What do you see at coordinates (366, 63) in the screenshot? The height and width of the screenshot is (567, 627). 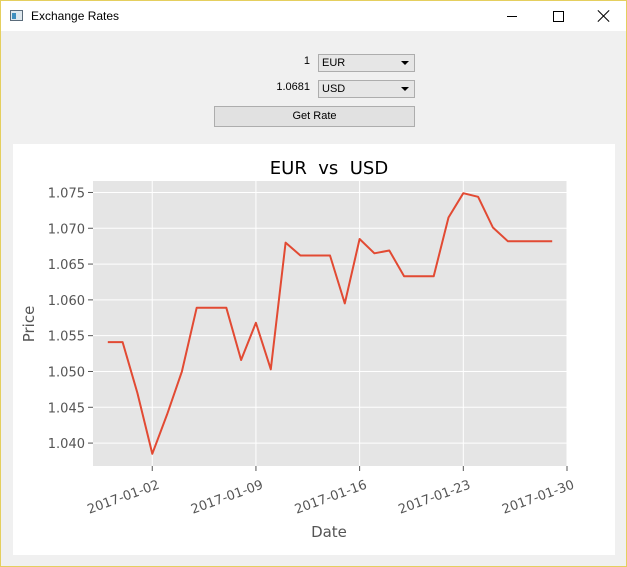 I see `from-currency-select: EUR` at bounding box center [366, 63].